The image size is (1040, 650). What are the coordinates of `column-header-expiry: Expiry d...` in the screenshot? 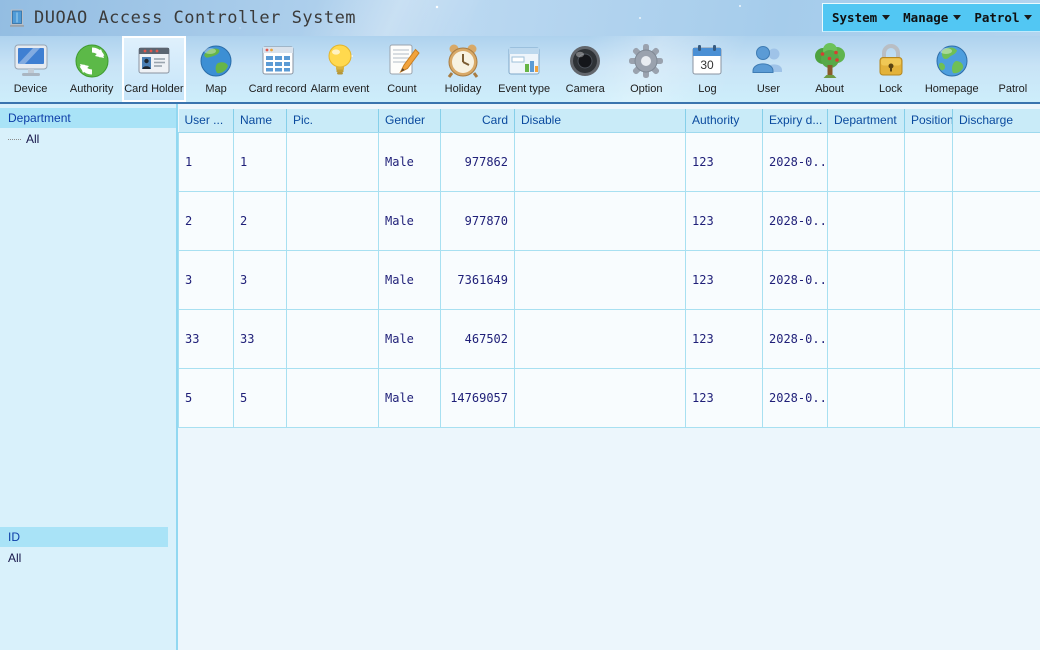 It's located at (795, 121).